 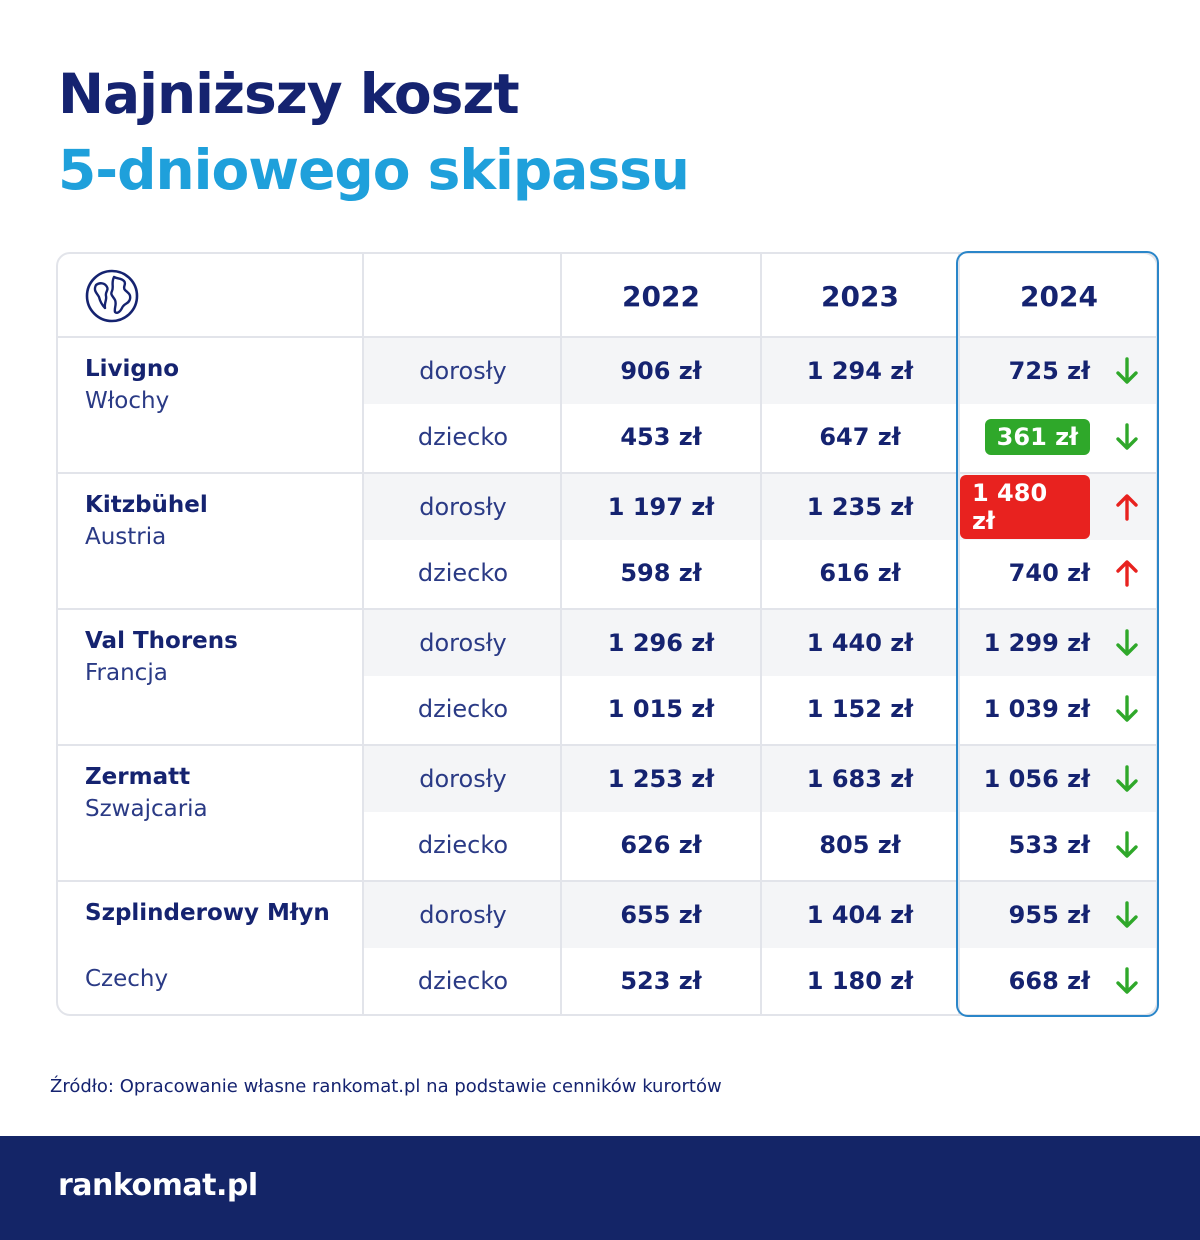 What do you see at coordinates (1037, 437) in the screenshot?
I see `price-badge-lowest: 361 zł` at bounding box center [1037, 437].